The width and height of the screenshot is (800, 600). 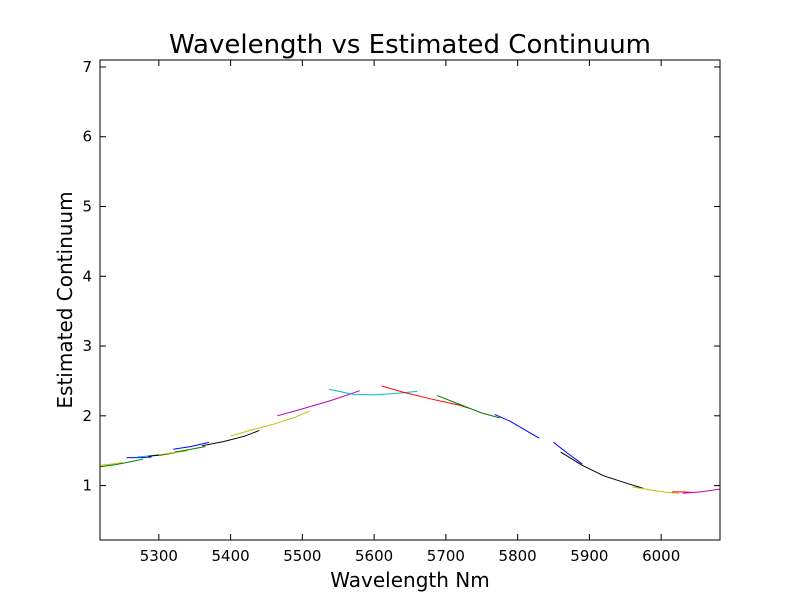 I want to click on y-tick-label: 4, so click(x=87, y=276).